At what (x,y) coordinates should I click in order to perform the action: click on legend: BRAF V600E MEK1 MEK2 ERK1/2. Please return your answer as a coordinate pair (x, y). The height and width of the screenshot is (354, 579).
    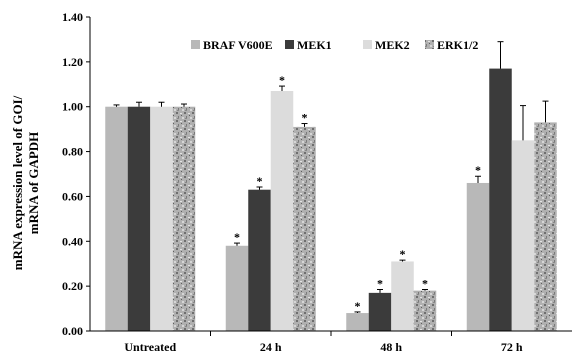
    Looking at the image, I should click on (334, 45).